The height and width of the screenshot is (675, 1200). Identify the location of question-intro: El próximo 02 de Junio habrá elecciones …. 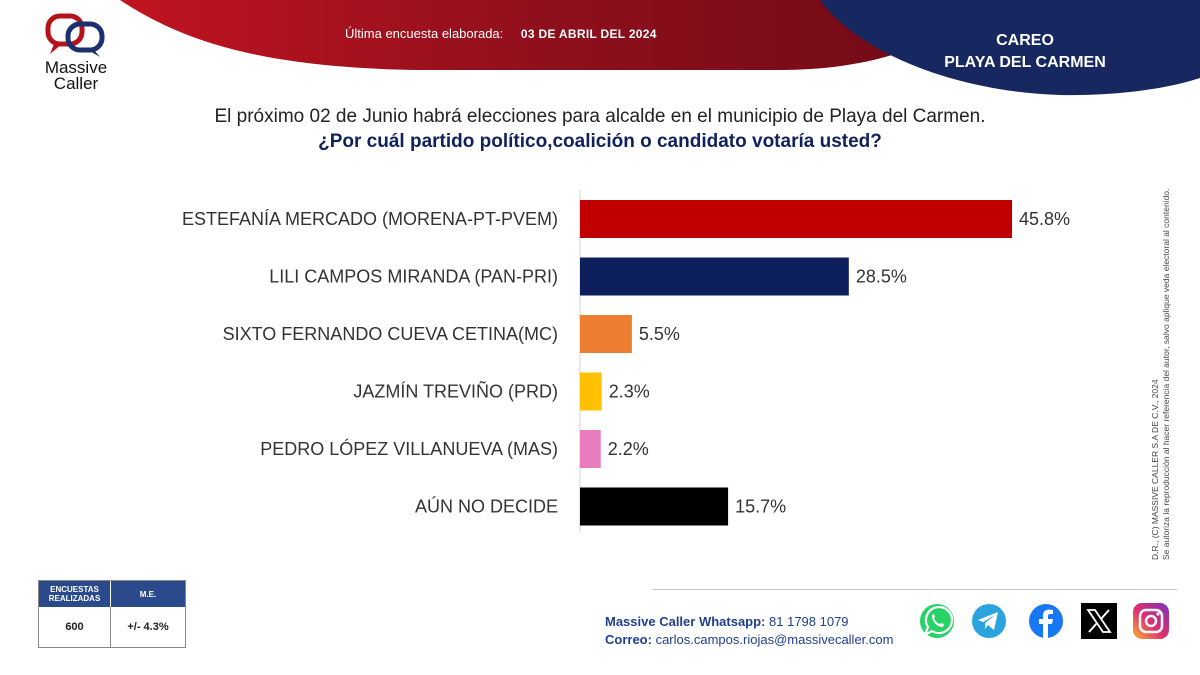
(600, 116).